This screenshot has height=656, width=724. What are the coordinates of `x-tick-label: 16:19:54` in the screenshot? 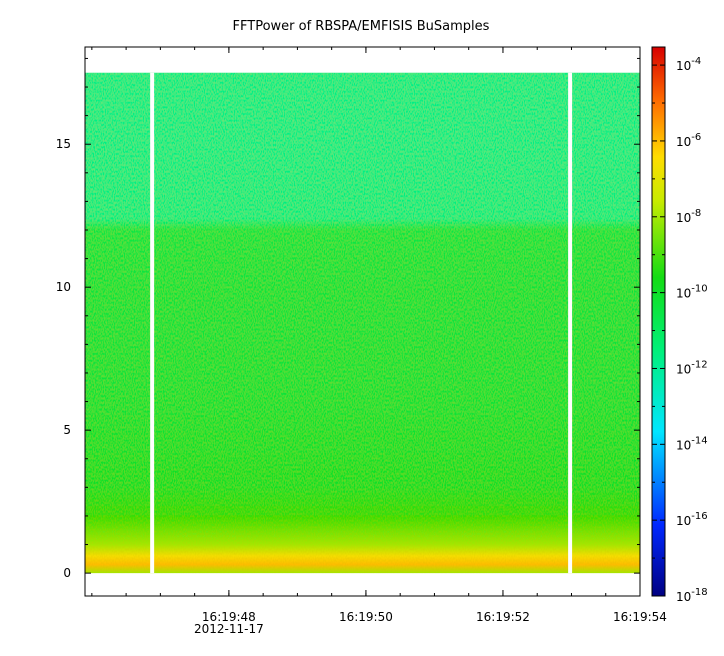 It's located at (640, 617).